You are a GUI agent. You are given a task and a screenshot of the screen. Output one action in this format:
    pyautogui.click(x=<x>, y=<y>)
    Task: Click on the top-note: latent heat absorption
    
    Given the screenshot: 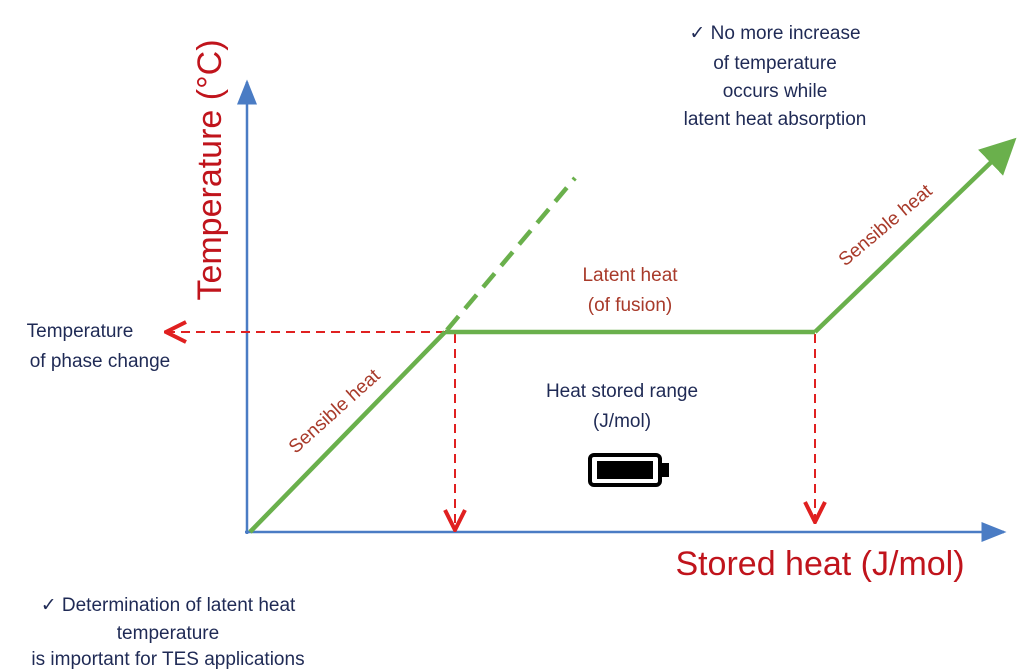 What is the action you would take?
    pyautogui.click(x=775, y=119)
    